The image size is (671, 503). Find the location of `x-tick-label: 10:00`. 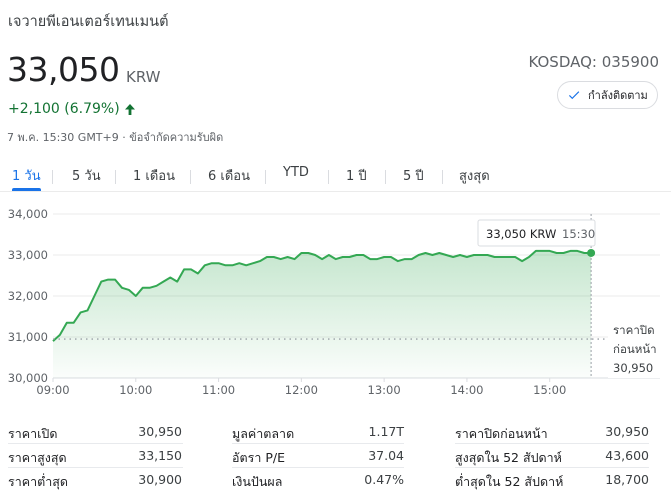

x-tick-label: 10:00 is located at coordinates (135, 390).